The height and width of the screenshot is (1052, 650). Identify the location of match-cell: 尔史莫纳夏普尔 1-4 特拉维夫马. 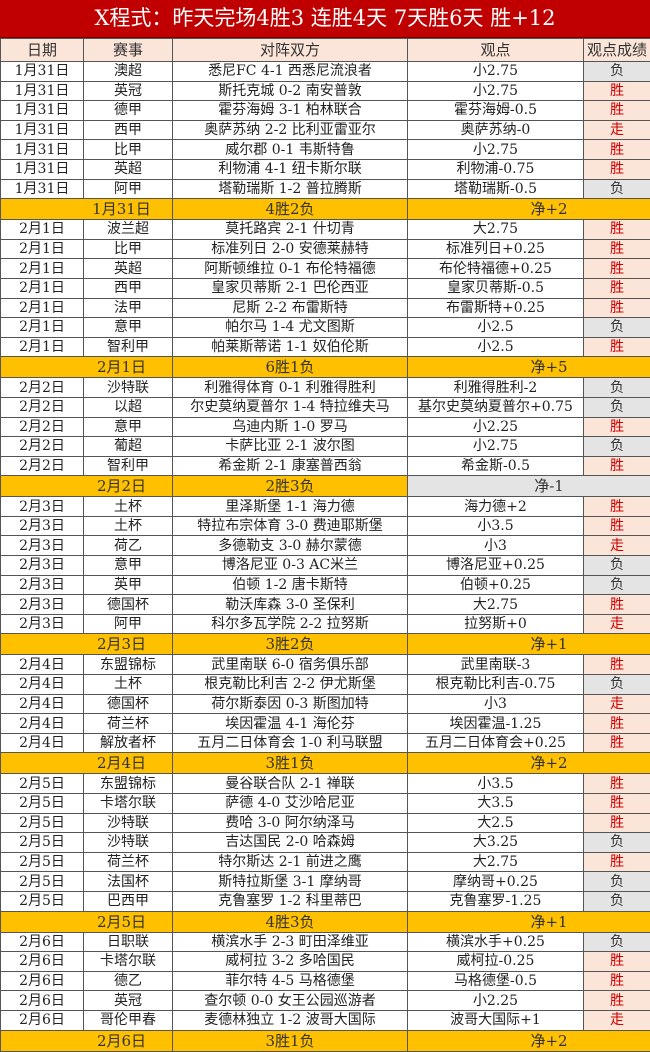
(290, 407).